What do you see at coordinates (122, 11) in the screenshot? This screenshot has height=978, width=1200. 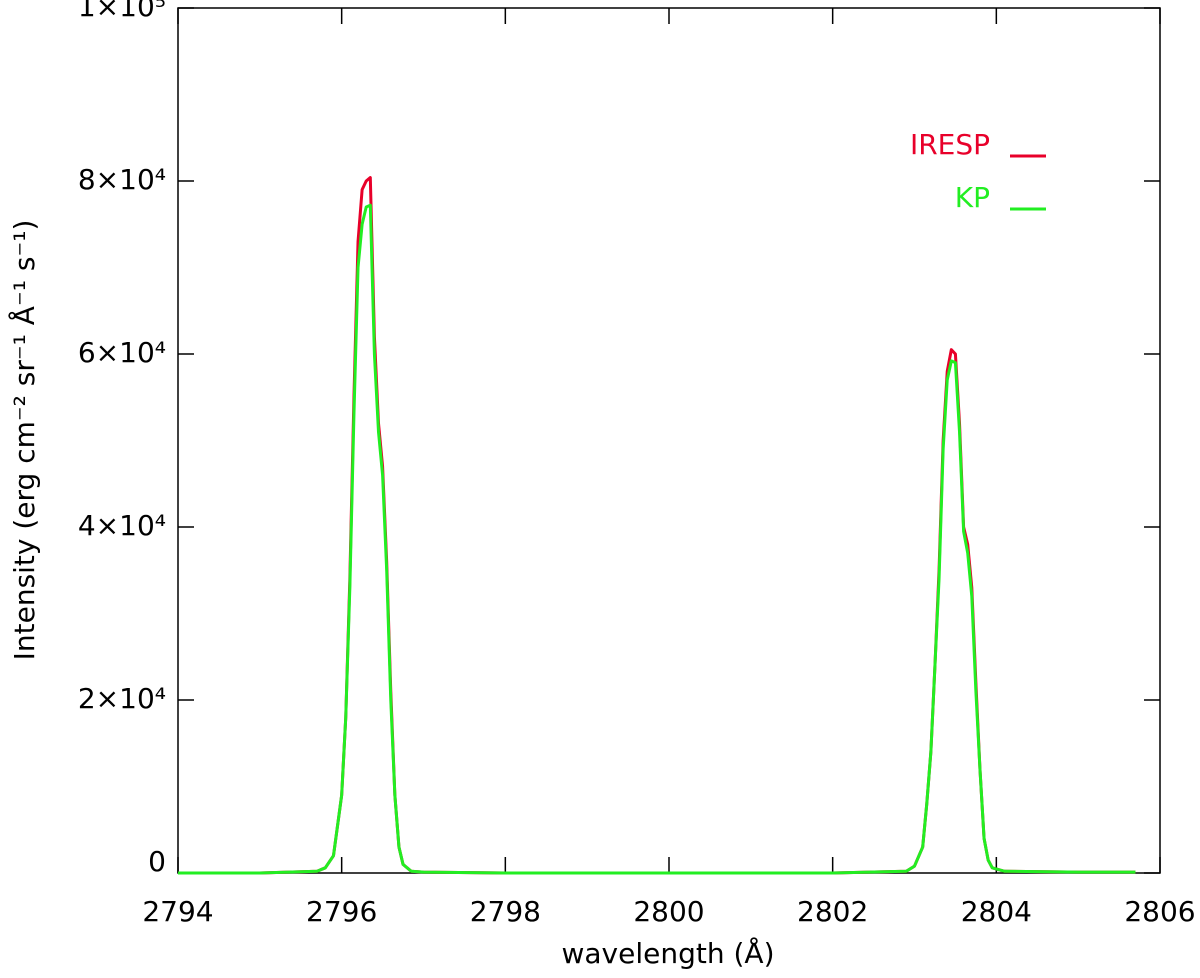 I see `y-tick-label: 1×10⁵` at bounding box center [122, 11].